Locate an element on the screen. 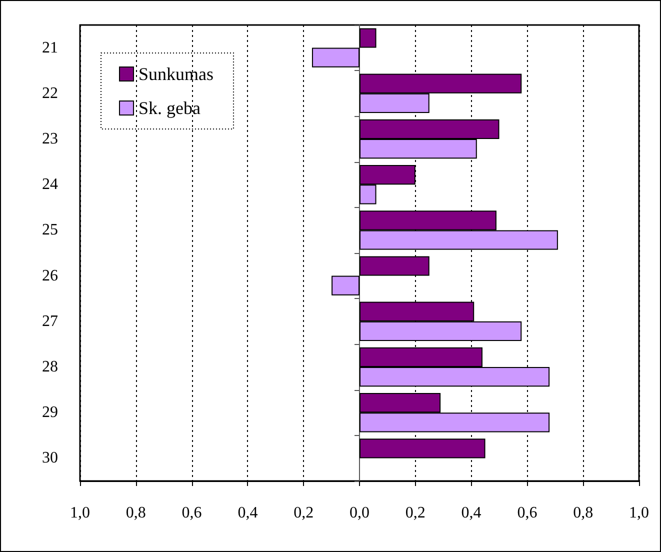  y-tick-label: 28 is located at coordinates (50, 367).